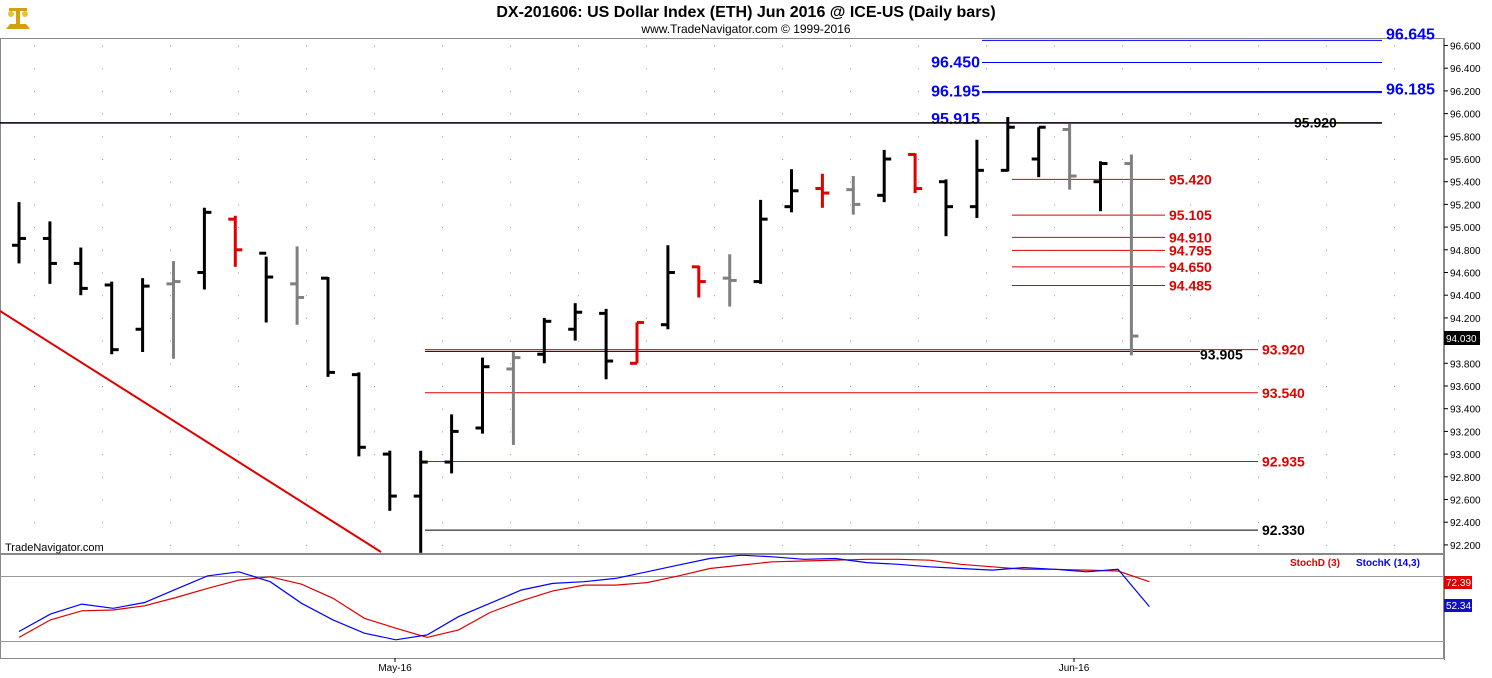 This screenshot has width=1492, height=678. I want to click on stochk-legend: StochK (14,3), so click(1388, 563).